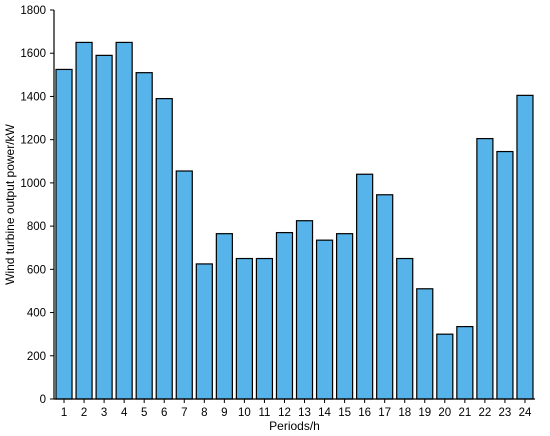 This screenshot has width=550, height=436. Describe the element at coordinates (364, 413) in the screenshot. I see `x-tick-label: 16` at that location.